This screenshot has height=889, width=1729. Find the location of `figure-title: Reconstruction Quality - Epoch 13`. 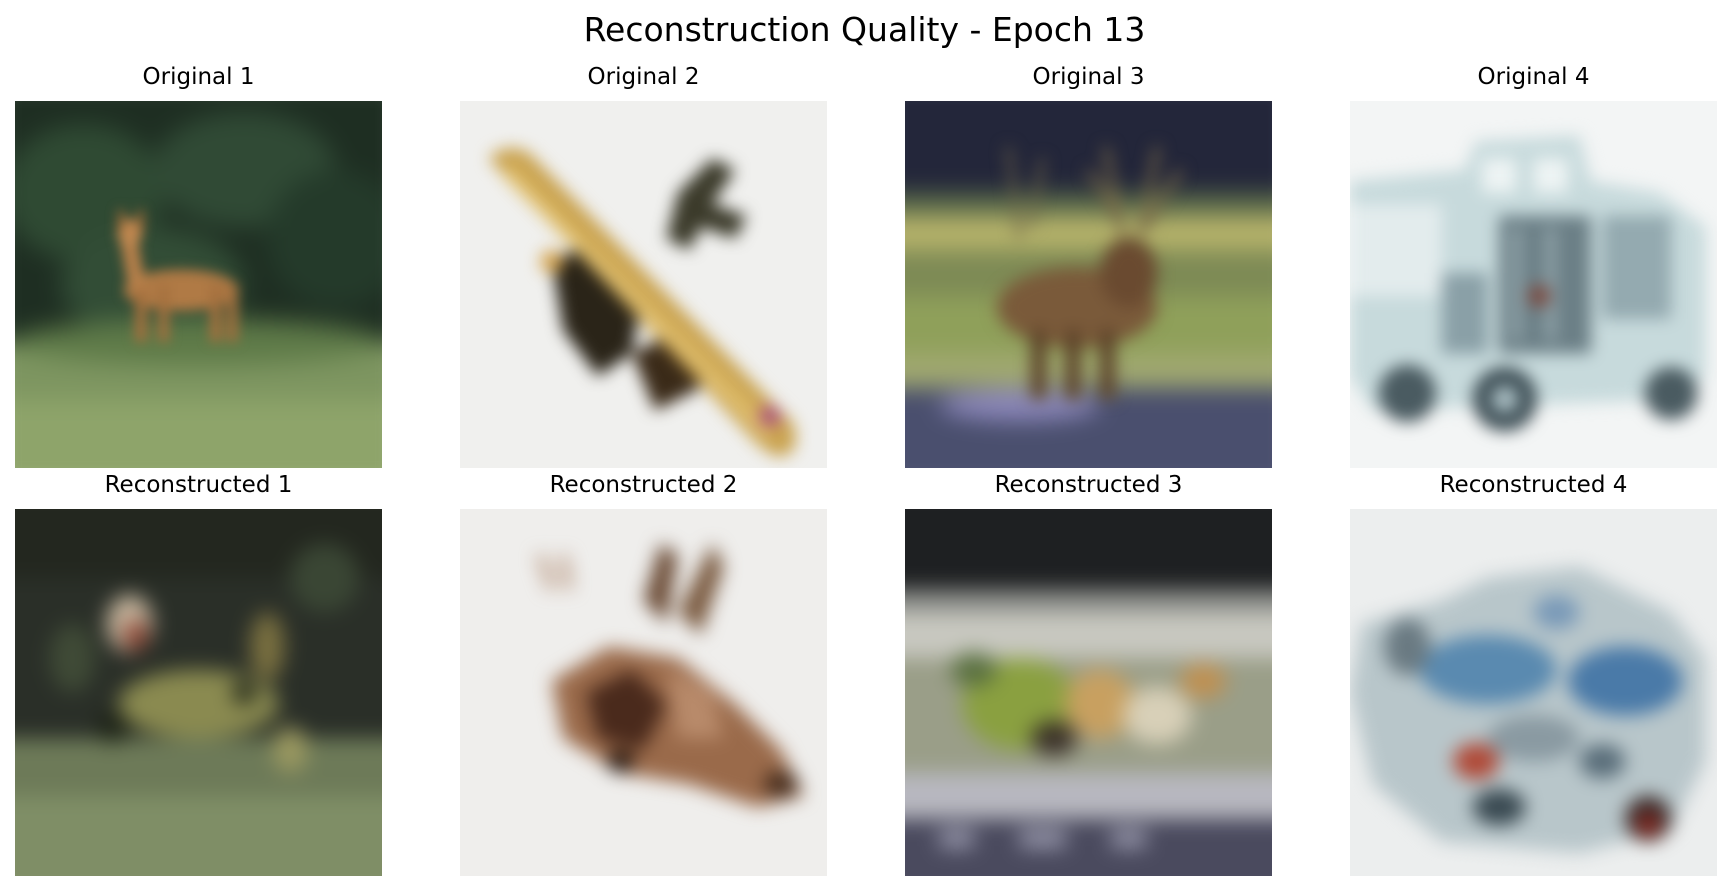

figure-title: Reconstruction Quality - Epoch 13 is located at coordinates (864, 29).